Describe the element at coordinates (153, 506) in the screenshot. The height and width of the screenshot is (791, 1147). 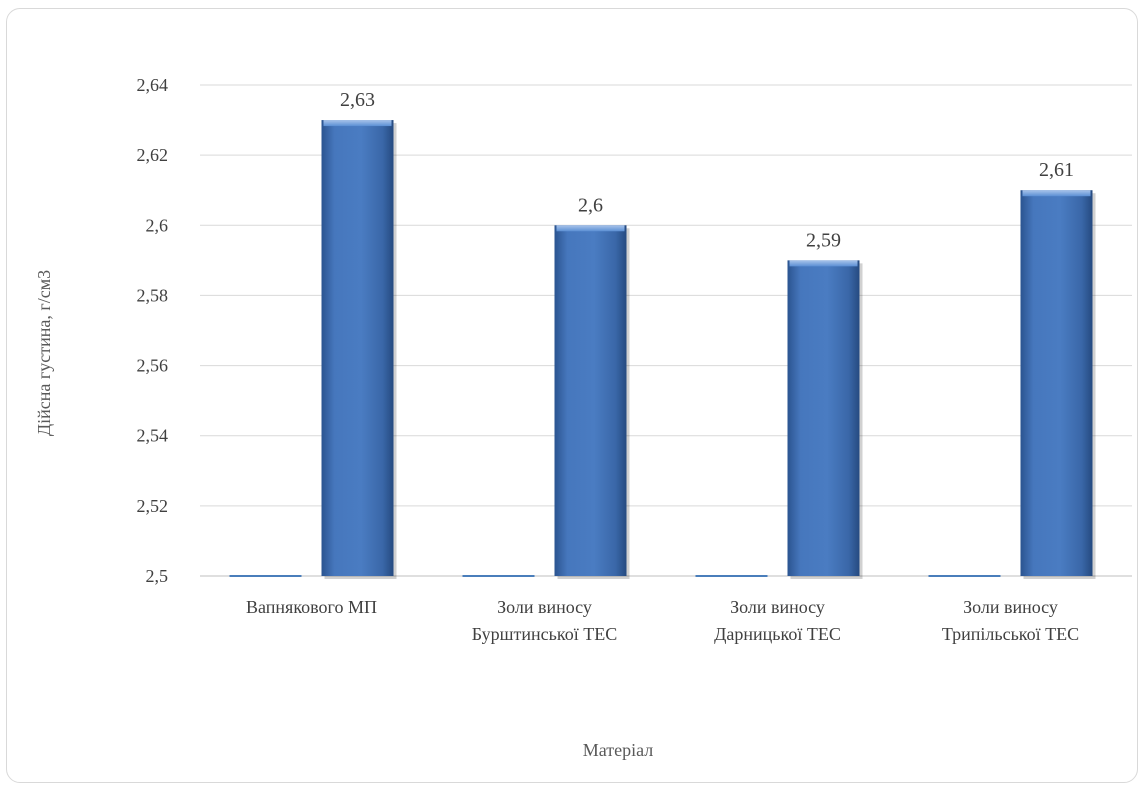
I see `y-tick-label: 2,52` at that location.